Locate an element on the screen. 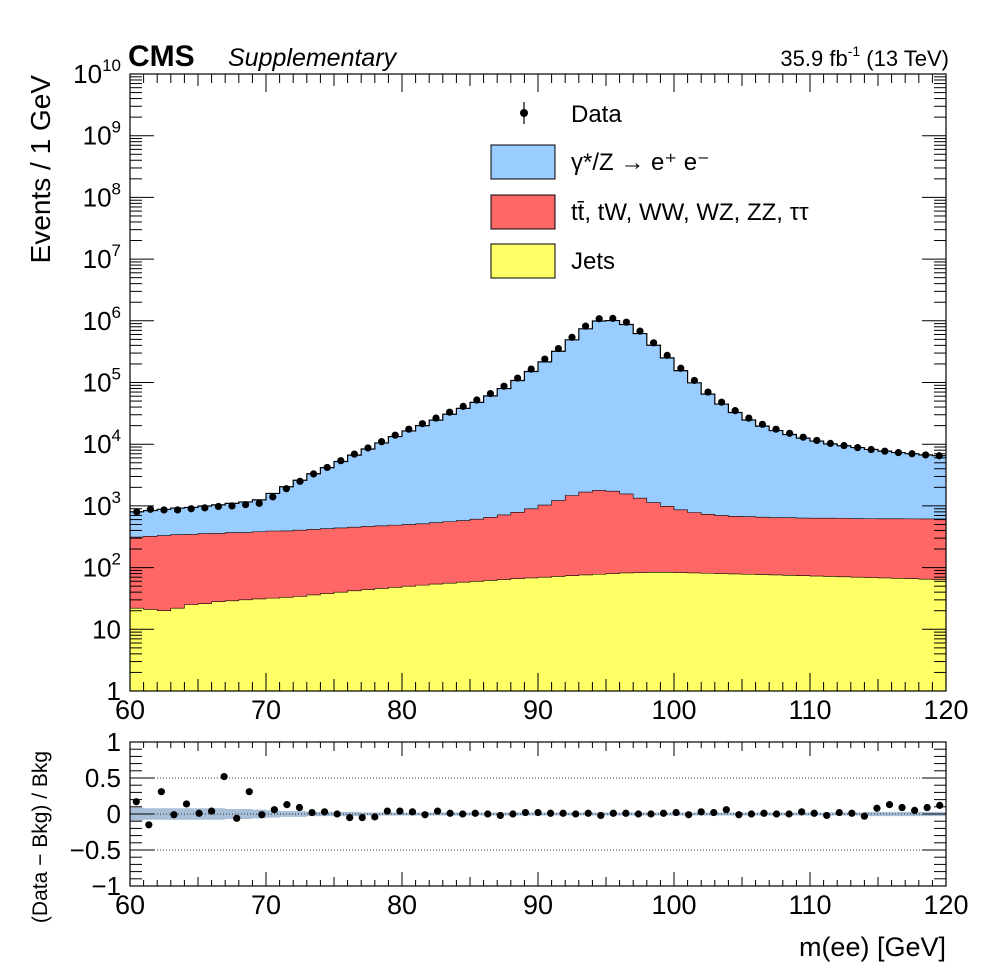 The width and height of the screenshot is (996, 972). experiment-label: CMS is located at coordinates (161, 56).